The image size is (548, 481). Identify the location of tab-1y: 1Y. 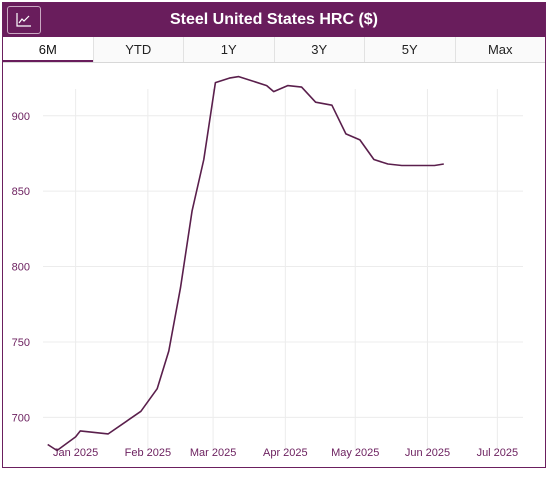
(228, 49).